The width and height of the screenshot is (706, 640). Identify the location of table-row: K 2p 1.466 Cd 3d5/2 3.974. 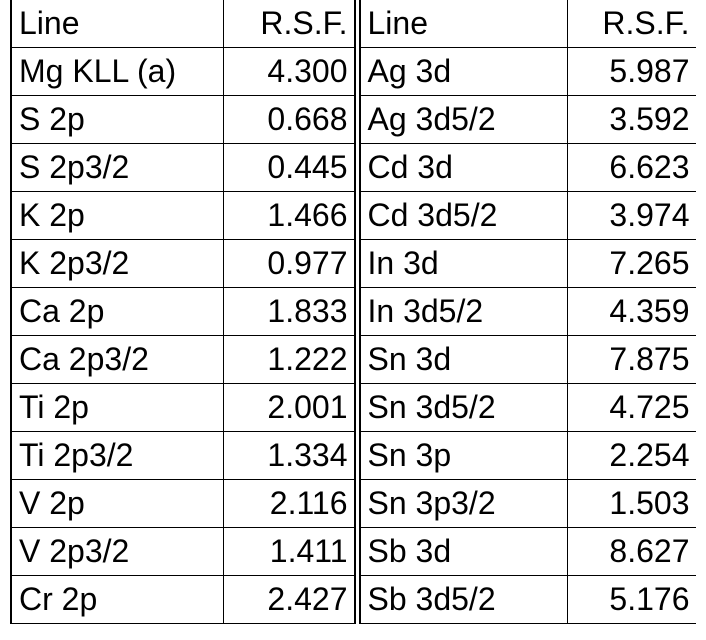
(353, 215).